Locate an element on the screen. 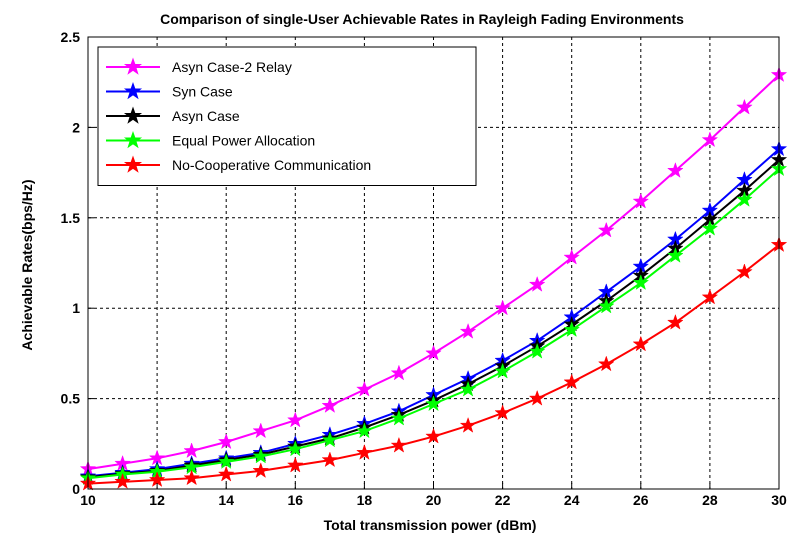 This screenshot has height=537, width=792. legend-box is located at coordinates (287, 116).